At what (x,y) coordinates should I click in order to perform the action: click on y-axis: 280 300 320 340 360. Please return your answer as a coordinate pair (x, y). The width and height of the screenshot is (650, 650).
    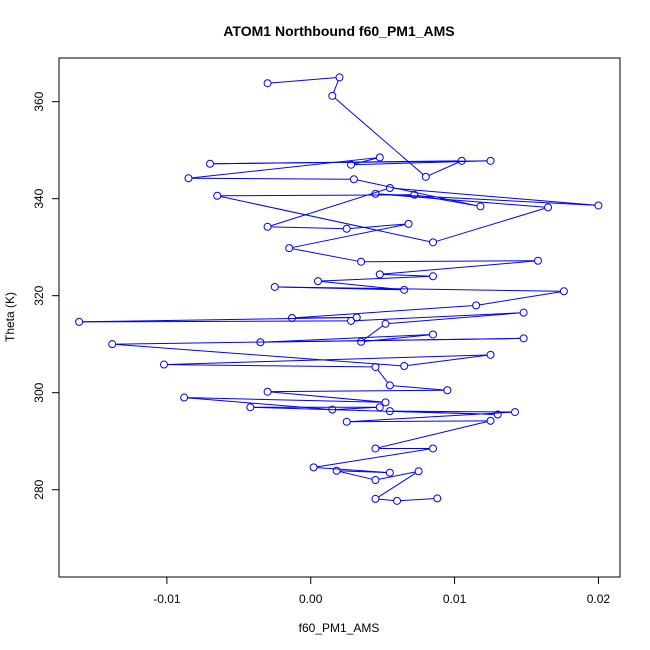
    Looking at the image, I should click on (46, 295).